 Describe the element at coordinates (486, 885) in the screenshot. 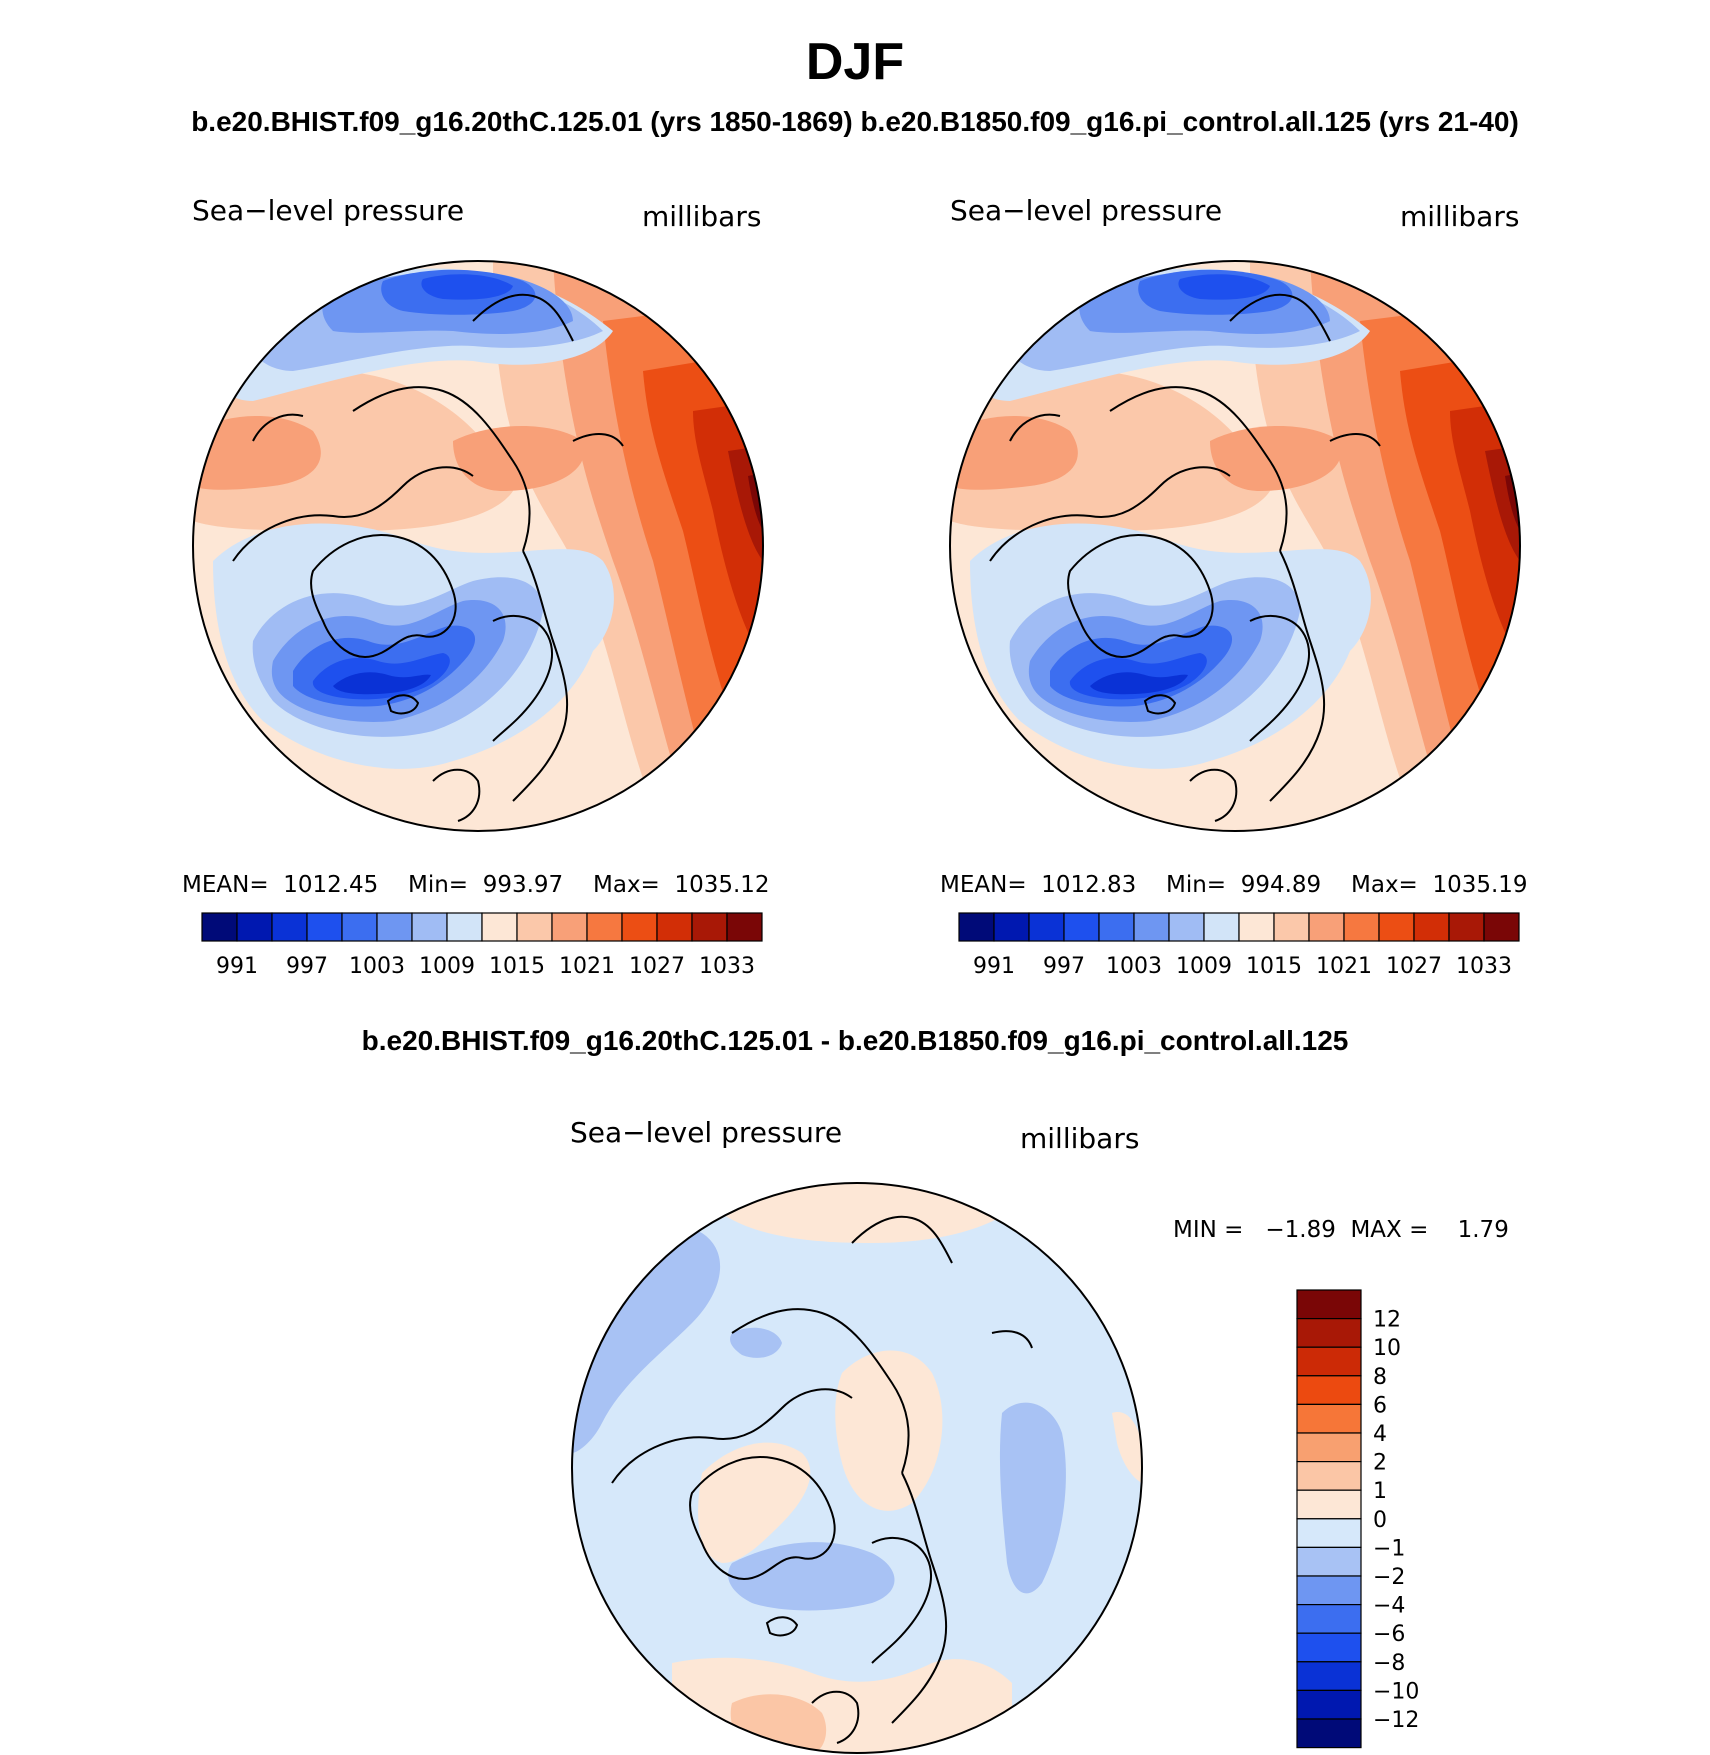

I see `panel1-min-text: Min= 993.97` at that location.